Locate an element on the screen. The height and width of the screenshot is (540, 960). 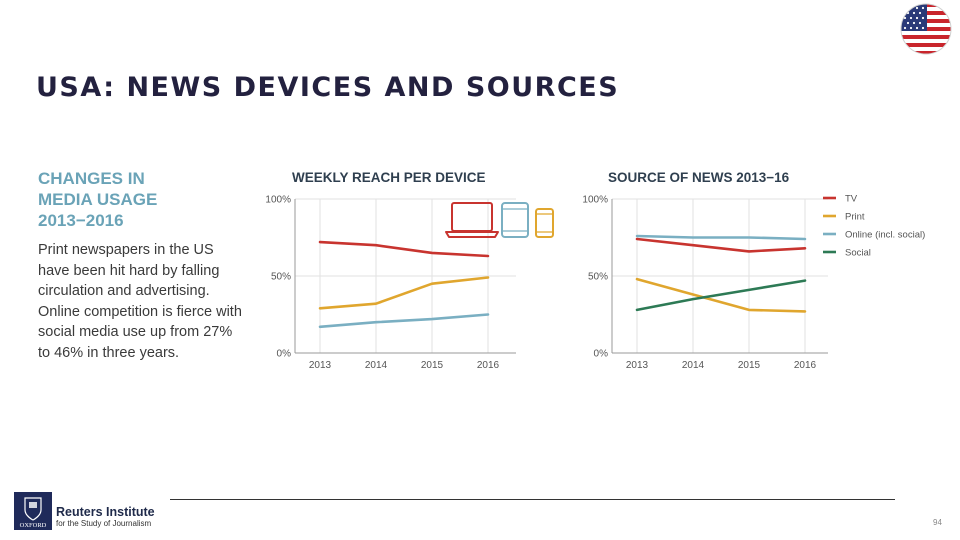
chart-1-title: WEEKLY REACH PER DEVICE is located at coordinates (389, 177).